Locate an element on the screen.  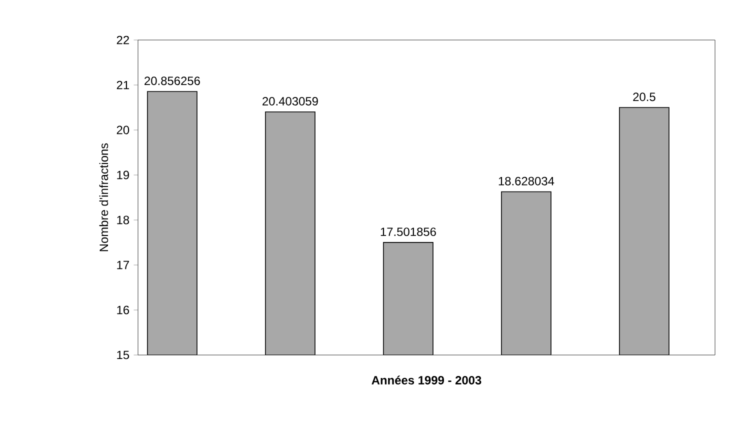
y-tick-label: 15 is located at coordinates (123, 355).